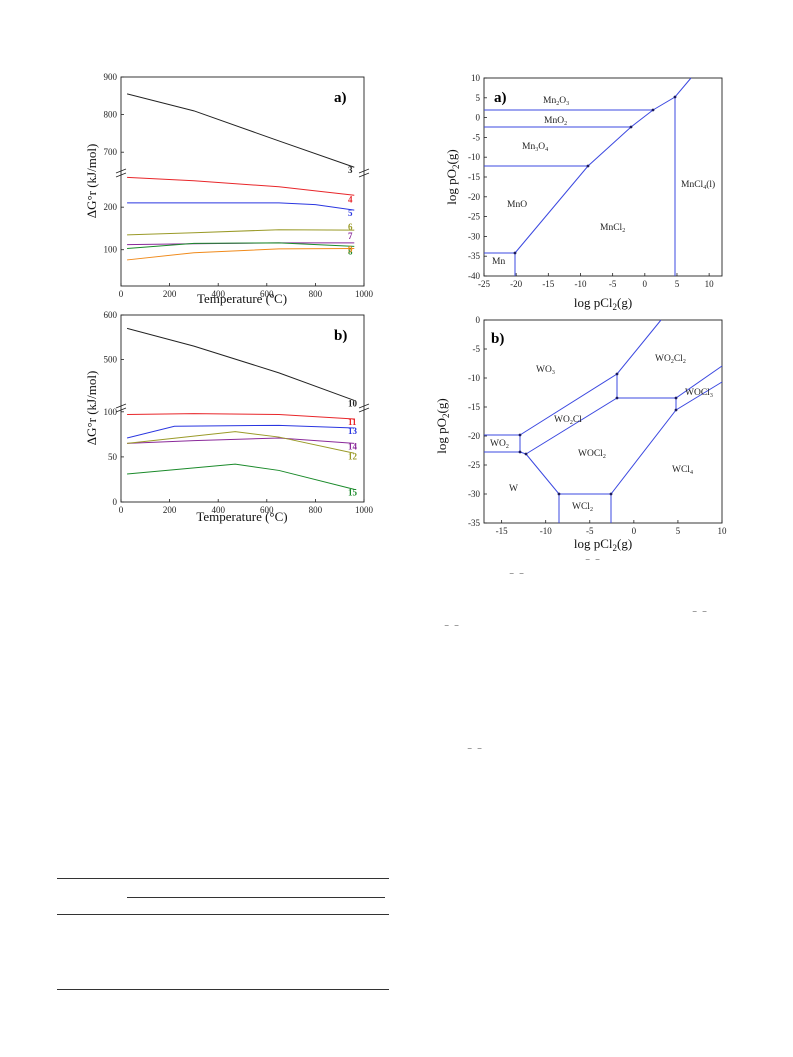  What do you see at coordinates (699, 393) in the screenshot?
I see `region-wocl3: WOCl3` at bounding box center [699, 393].